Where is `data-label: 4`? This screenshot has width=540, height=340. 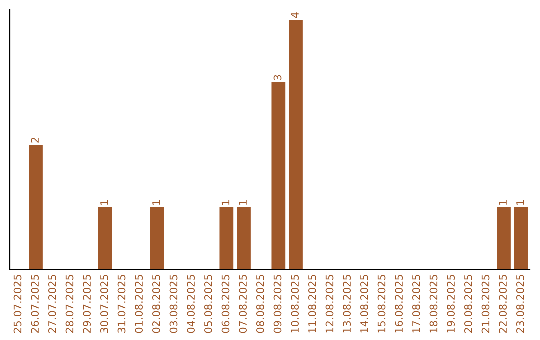 data-label: 4 is located at coordinates (295, 15).